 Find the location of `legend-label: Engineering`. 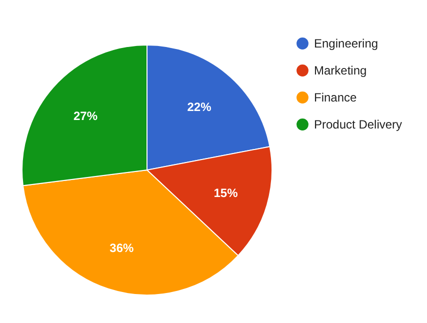

legend-label: Engineering is located at coordinates (346, 43).